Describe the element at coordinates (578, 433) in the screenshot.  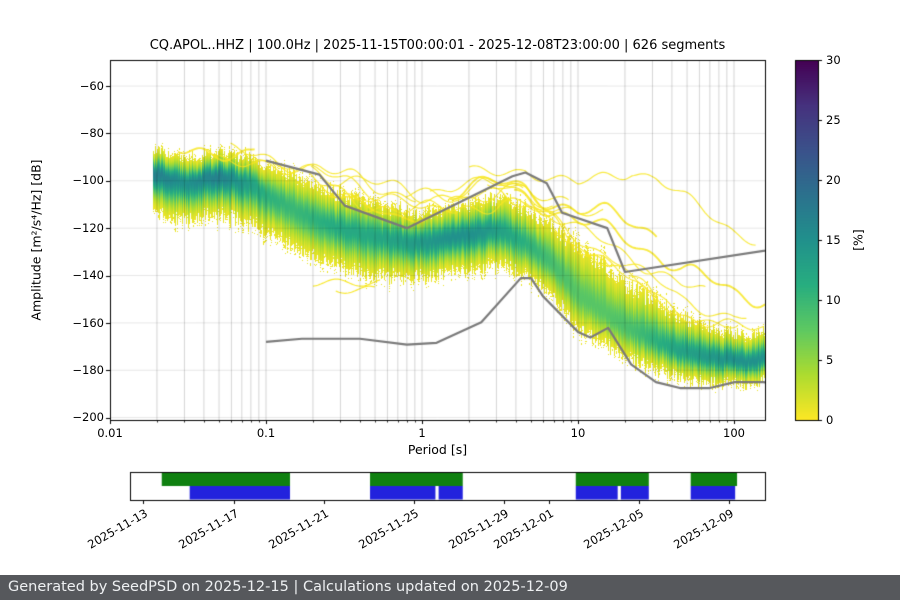
I see `x-tick-label: 10` at that location.